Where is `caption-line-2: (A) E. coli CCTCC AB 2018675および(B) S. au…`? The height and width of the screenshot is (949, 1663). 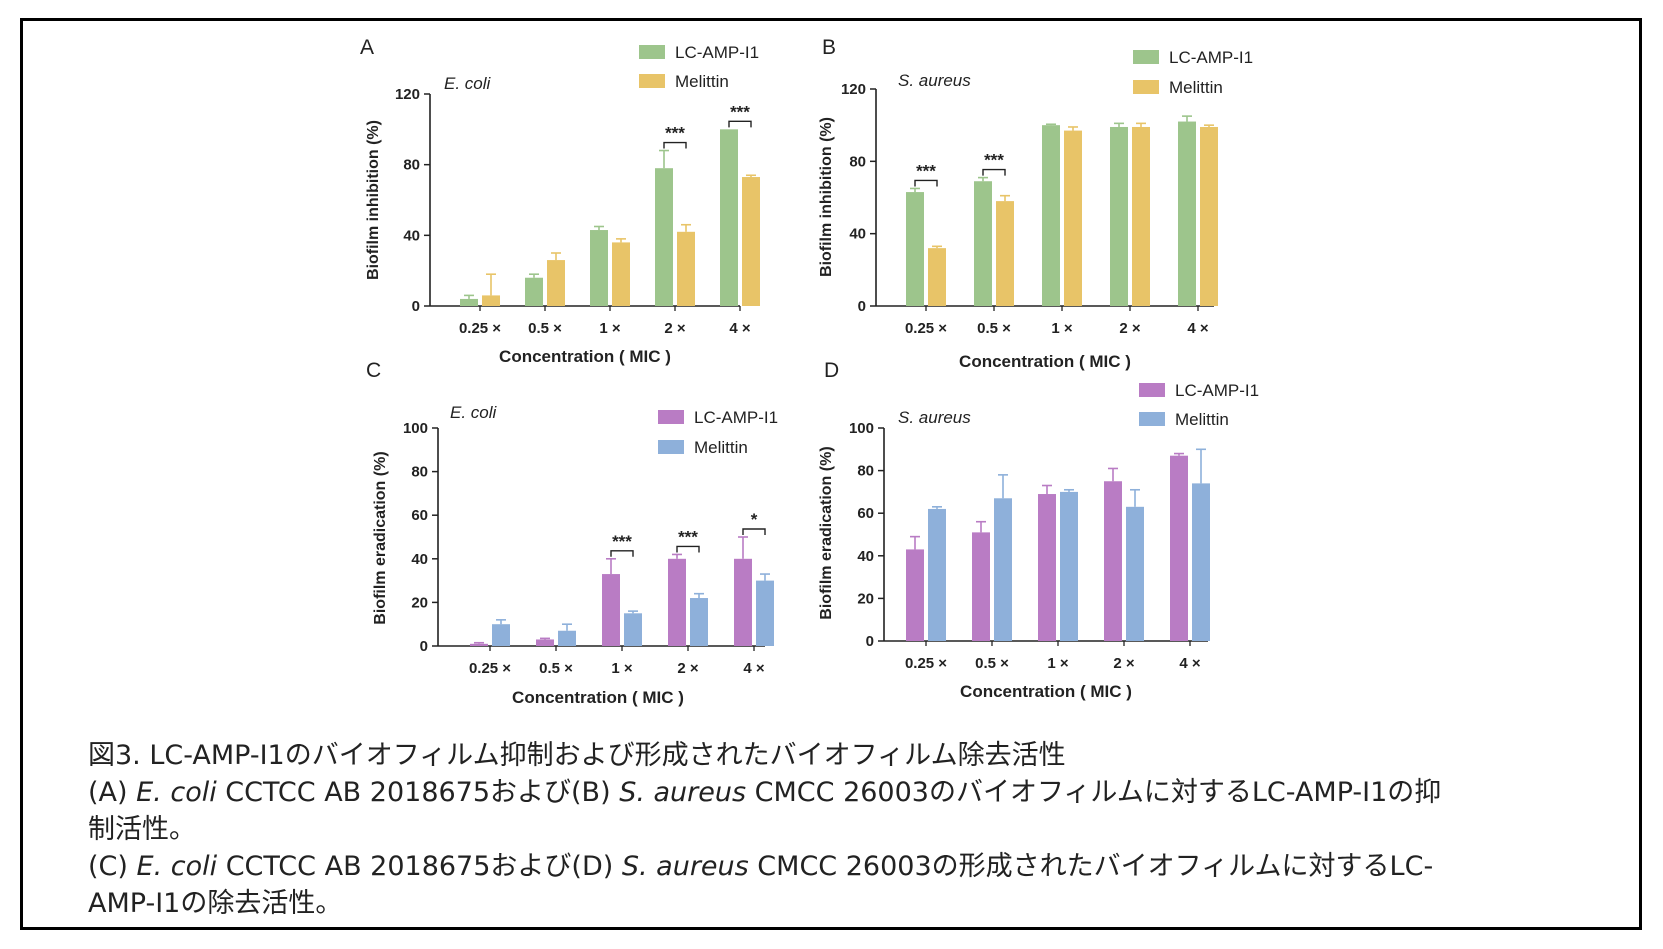 caption-line-2: (A) E. coli CCTCC AB 2018675および(B) S. au… is located at coordinates (853, 792).